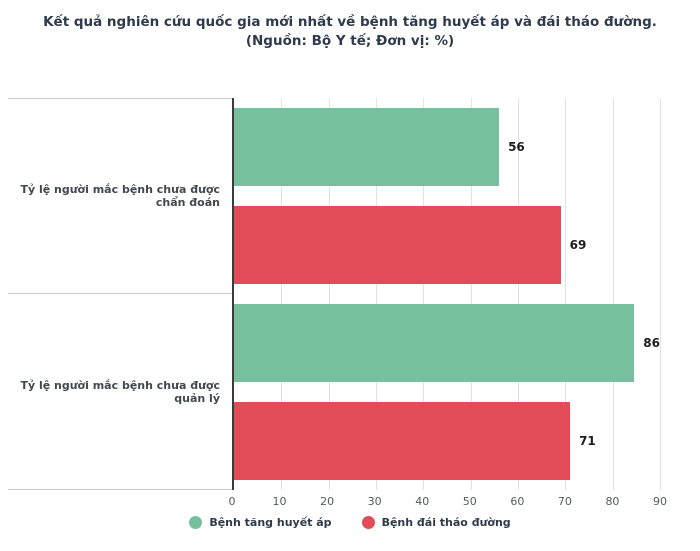 The height and width of the screenshot is (551, 700). Describe the element at coordinates (120, 392) in the screenshot. I see `category-label-unmanaged: Tỷ lệ người mắc bệnh chưa được quản lý` at that location.